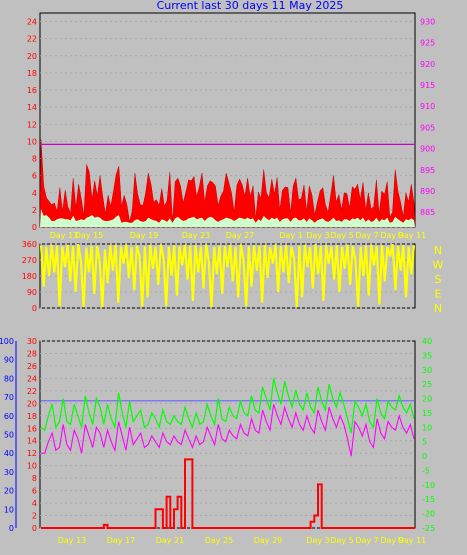 The height and width of the screenshot is (555, 467). Describe the element at coordinates (290, 235) in the screenshot. I see `wind-x-tick-label: Day 1` at that location.